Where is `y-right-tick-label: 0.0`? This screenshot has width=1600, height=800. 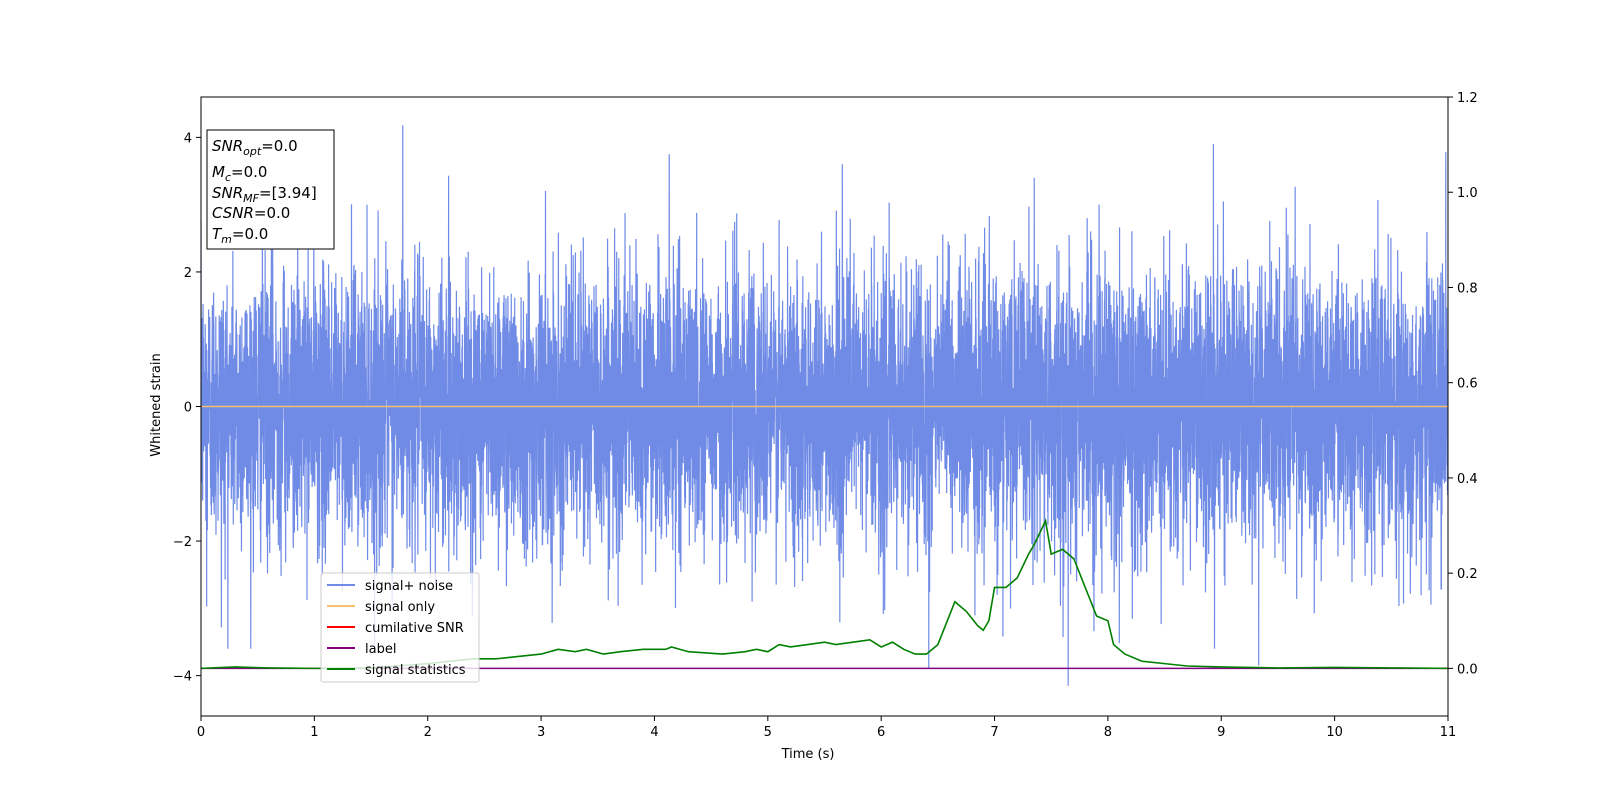 y-right-tick-label: 0.0 is located at coordinates (1467, 669).